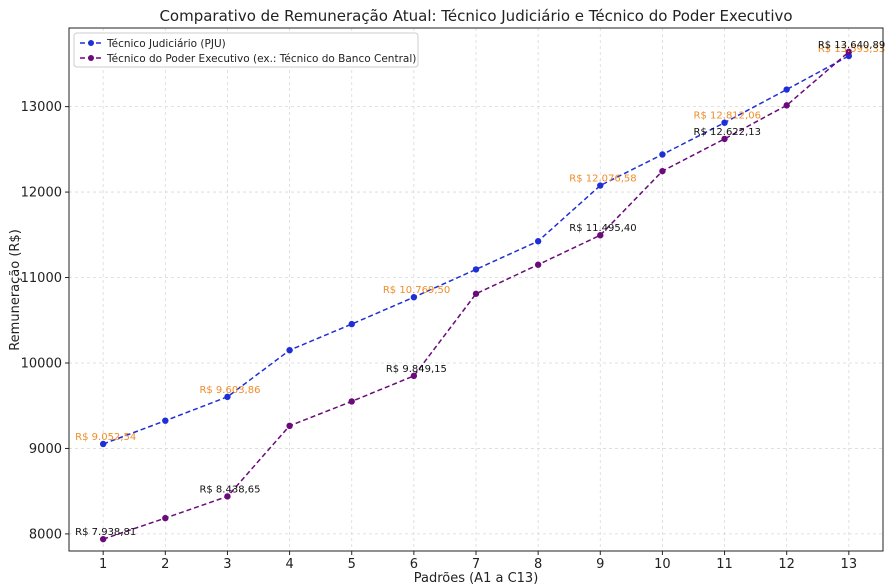  What do you see at coordinates (786, 564) in the screenshot?
I see `x-tick-label: 12` at bounding box center [786, 564].